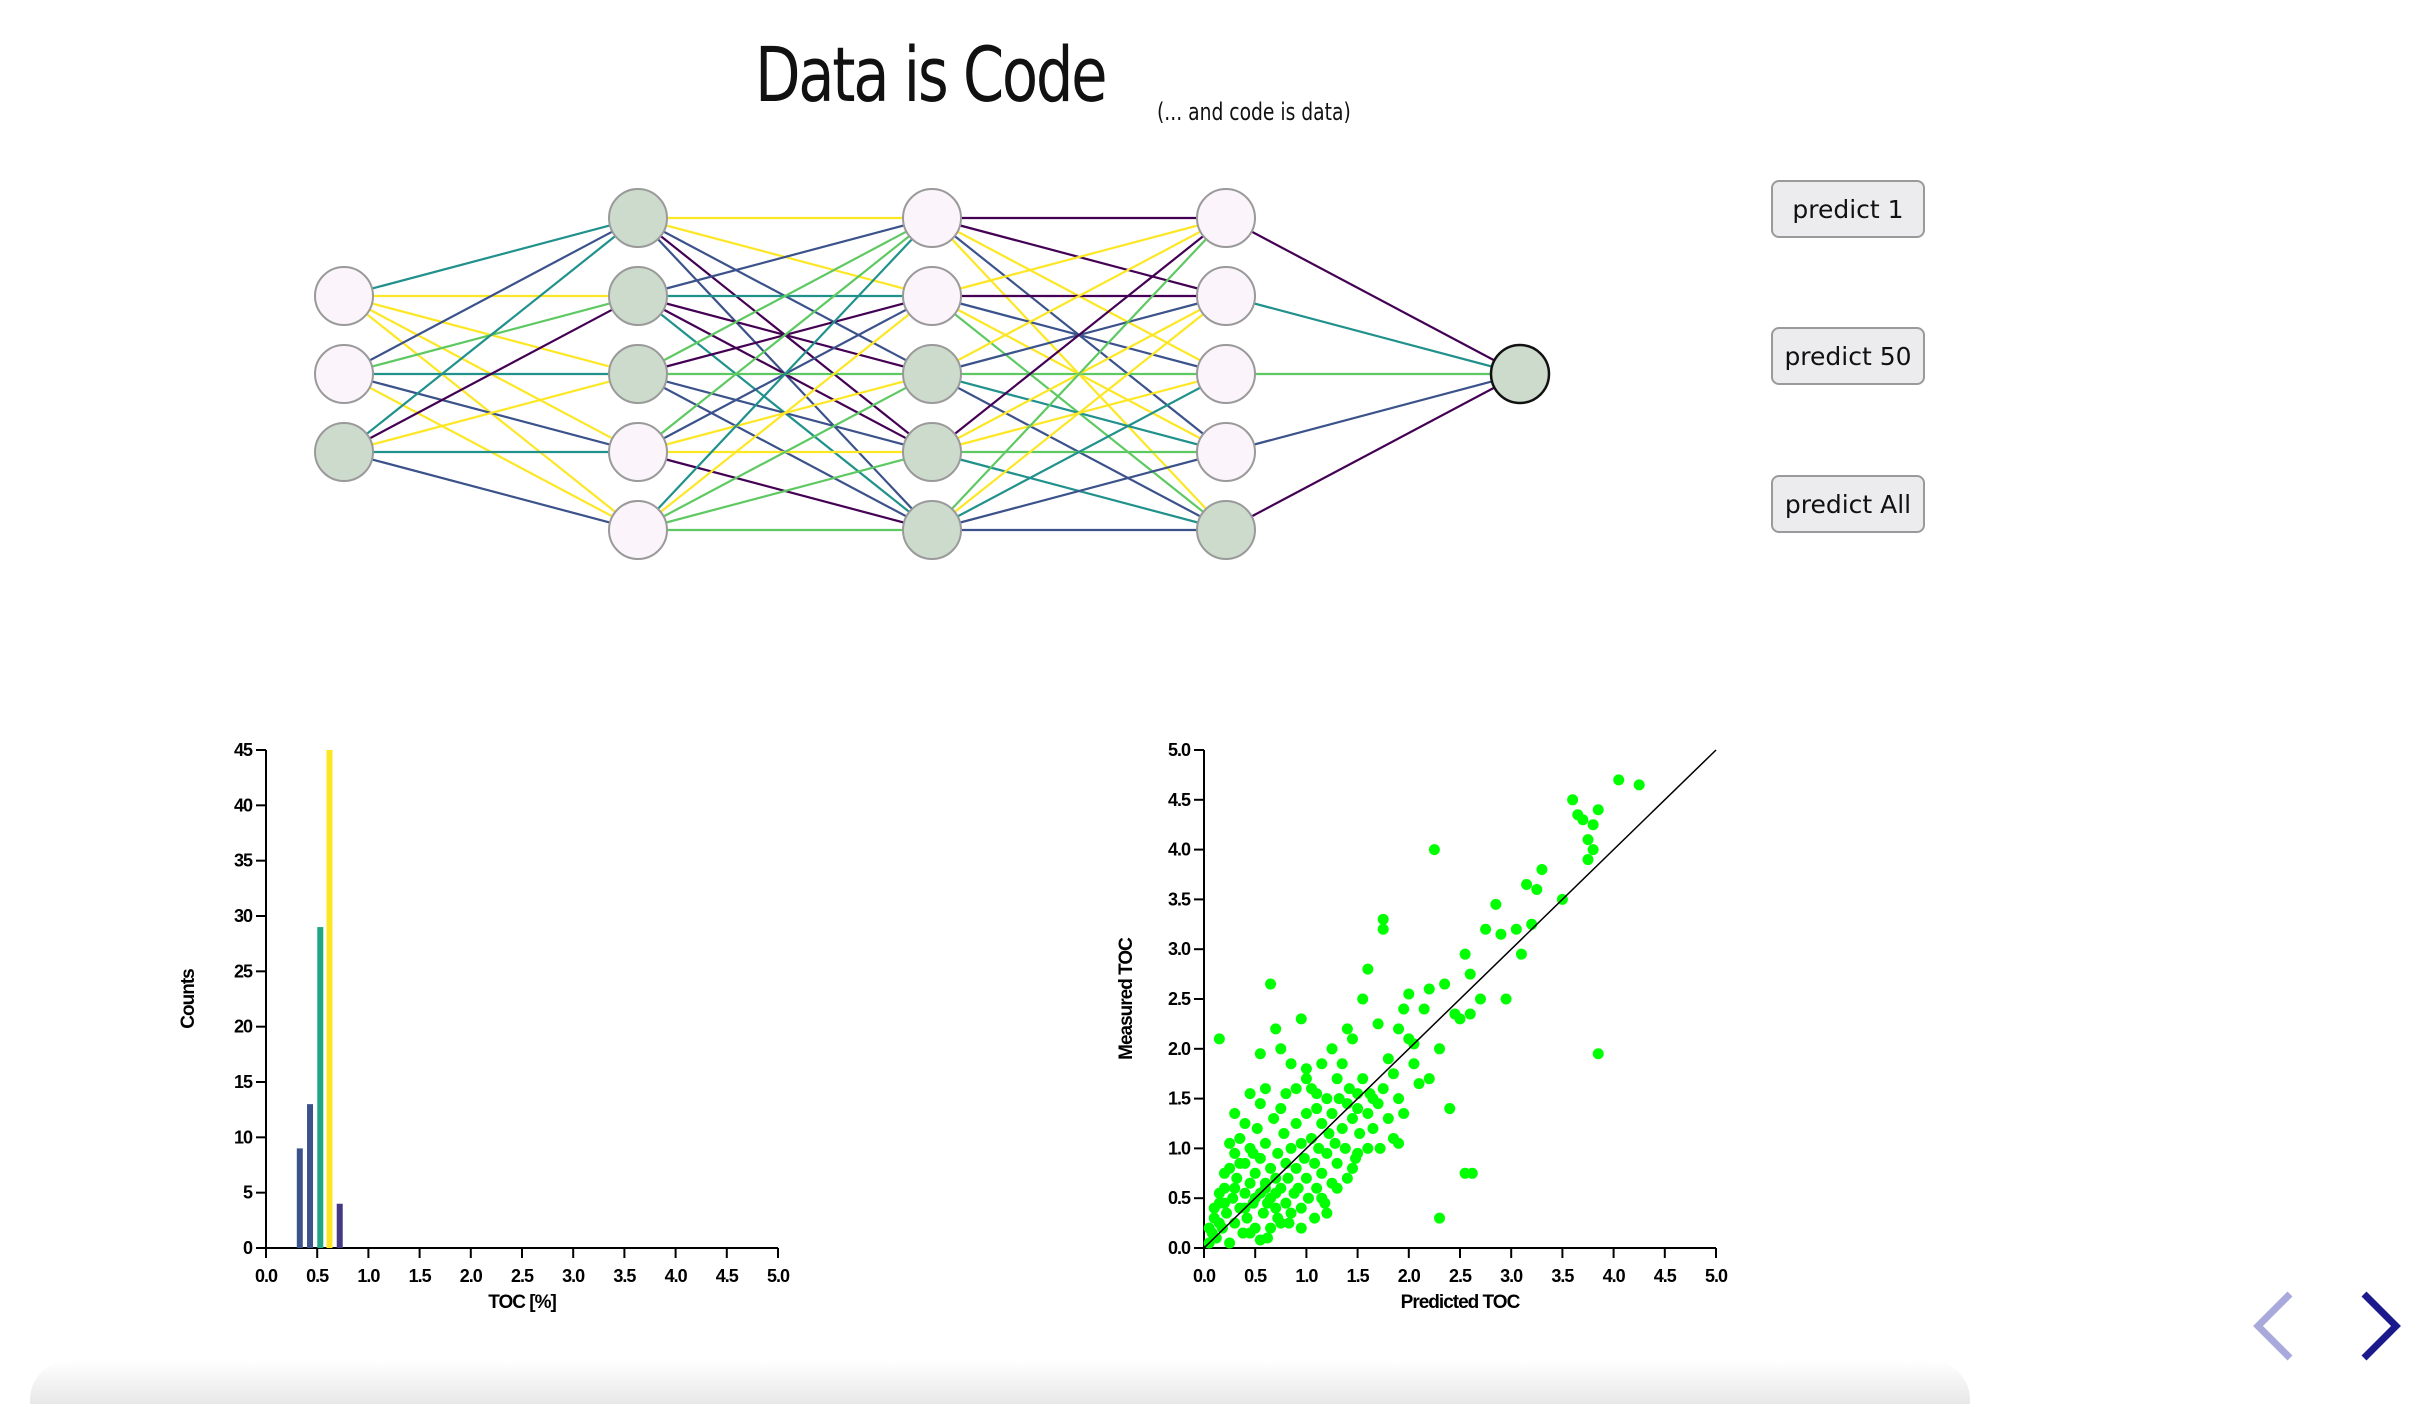  I want to click on scatter-x-tick-label: 5.0, so click(1716, 1276).